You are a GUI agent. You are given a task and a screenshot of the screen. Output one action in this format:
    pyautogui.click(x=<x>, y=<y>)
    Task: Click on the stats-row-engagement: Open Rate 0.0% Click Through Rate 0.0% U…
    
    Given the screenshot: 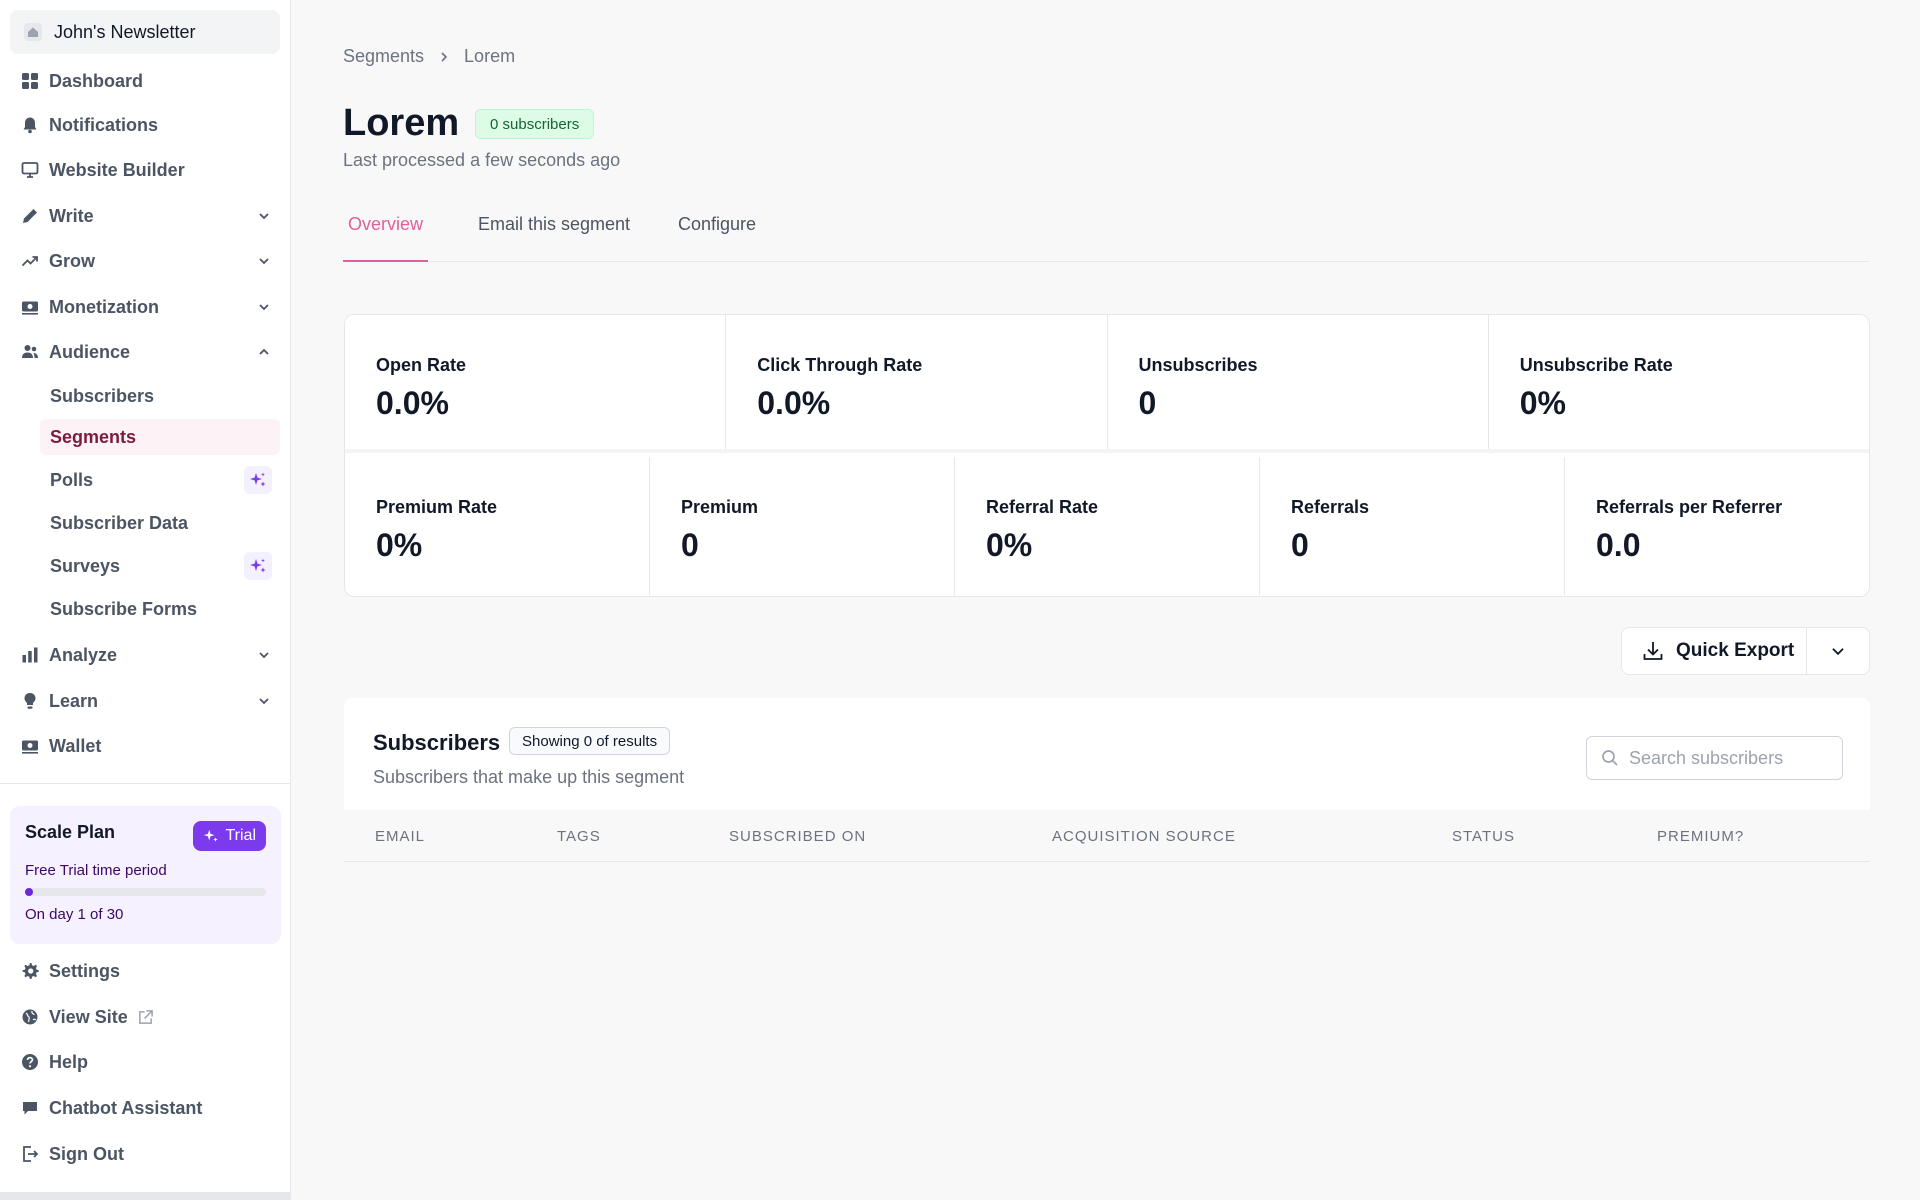 What is the action you would take?
    pyautogui.click(x=1107, y=384)
    